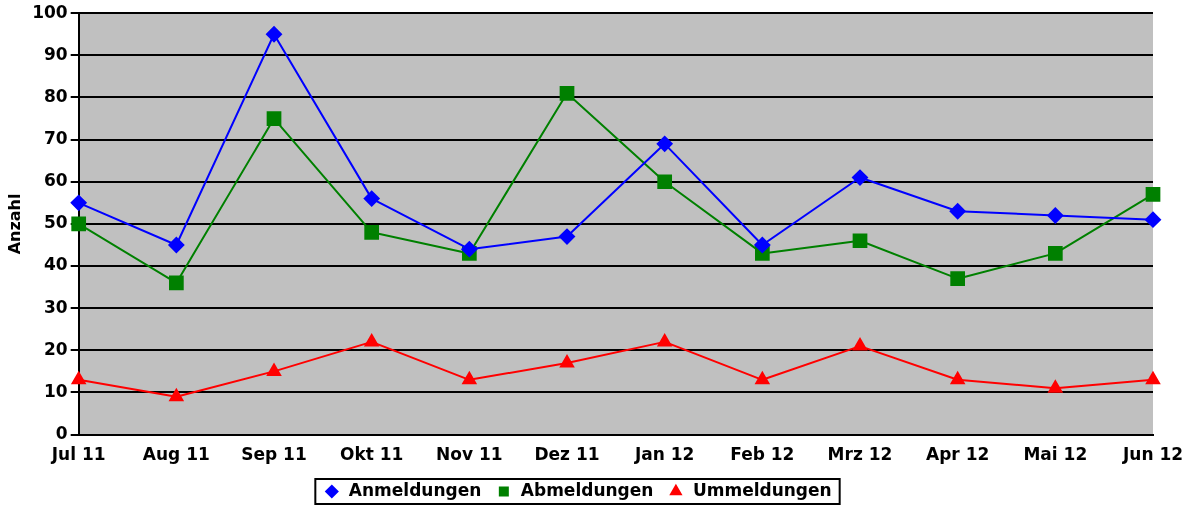 The image size is (1193, 510). I want to click on legend-label: Anmeldungen, so click(415, 489).